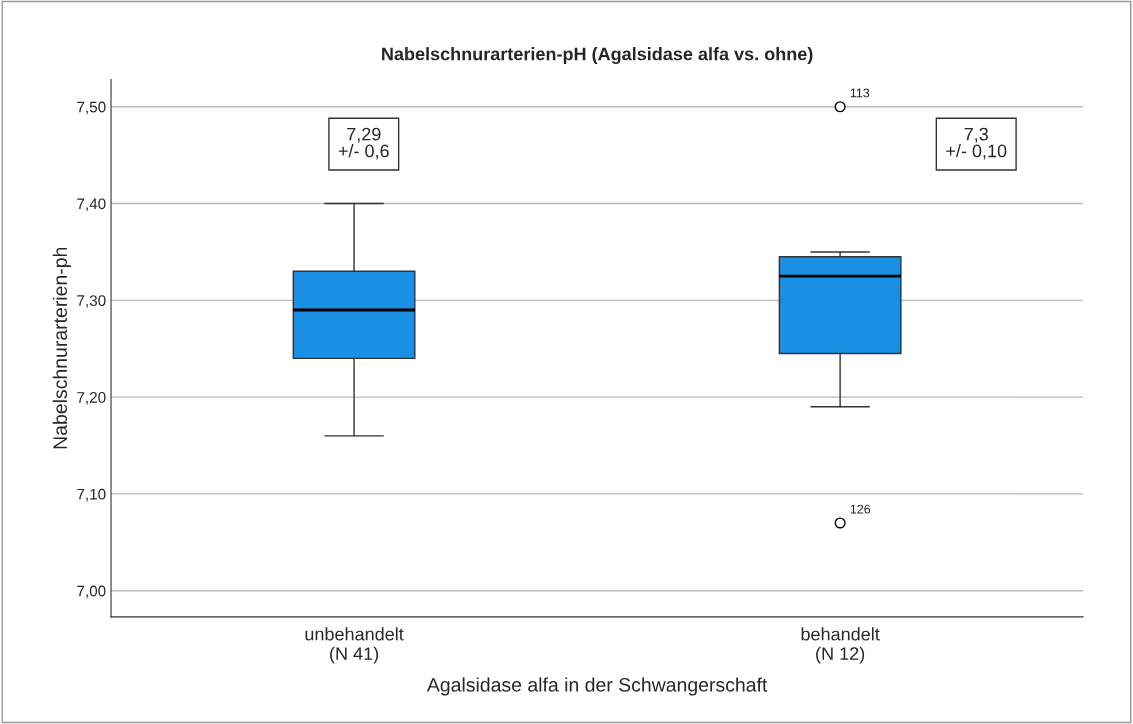 Image resolution: width=1133 pixels, height=724 pixels. What do you see at coordinates (860, 509) in the screenshot?
I see `annotation: 126` at bounding box center [860, 509].